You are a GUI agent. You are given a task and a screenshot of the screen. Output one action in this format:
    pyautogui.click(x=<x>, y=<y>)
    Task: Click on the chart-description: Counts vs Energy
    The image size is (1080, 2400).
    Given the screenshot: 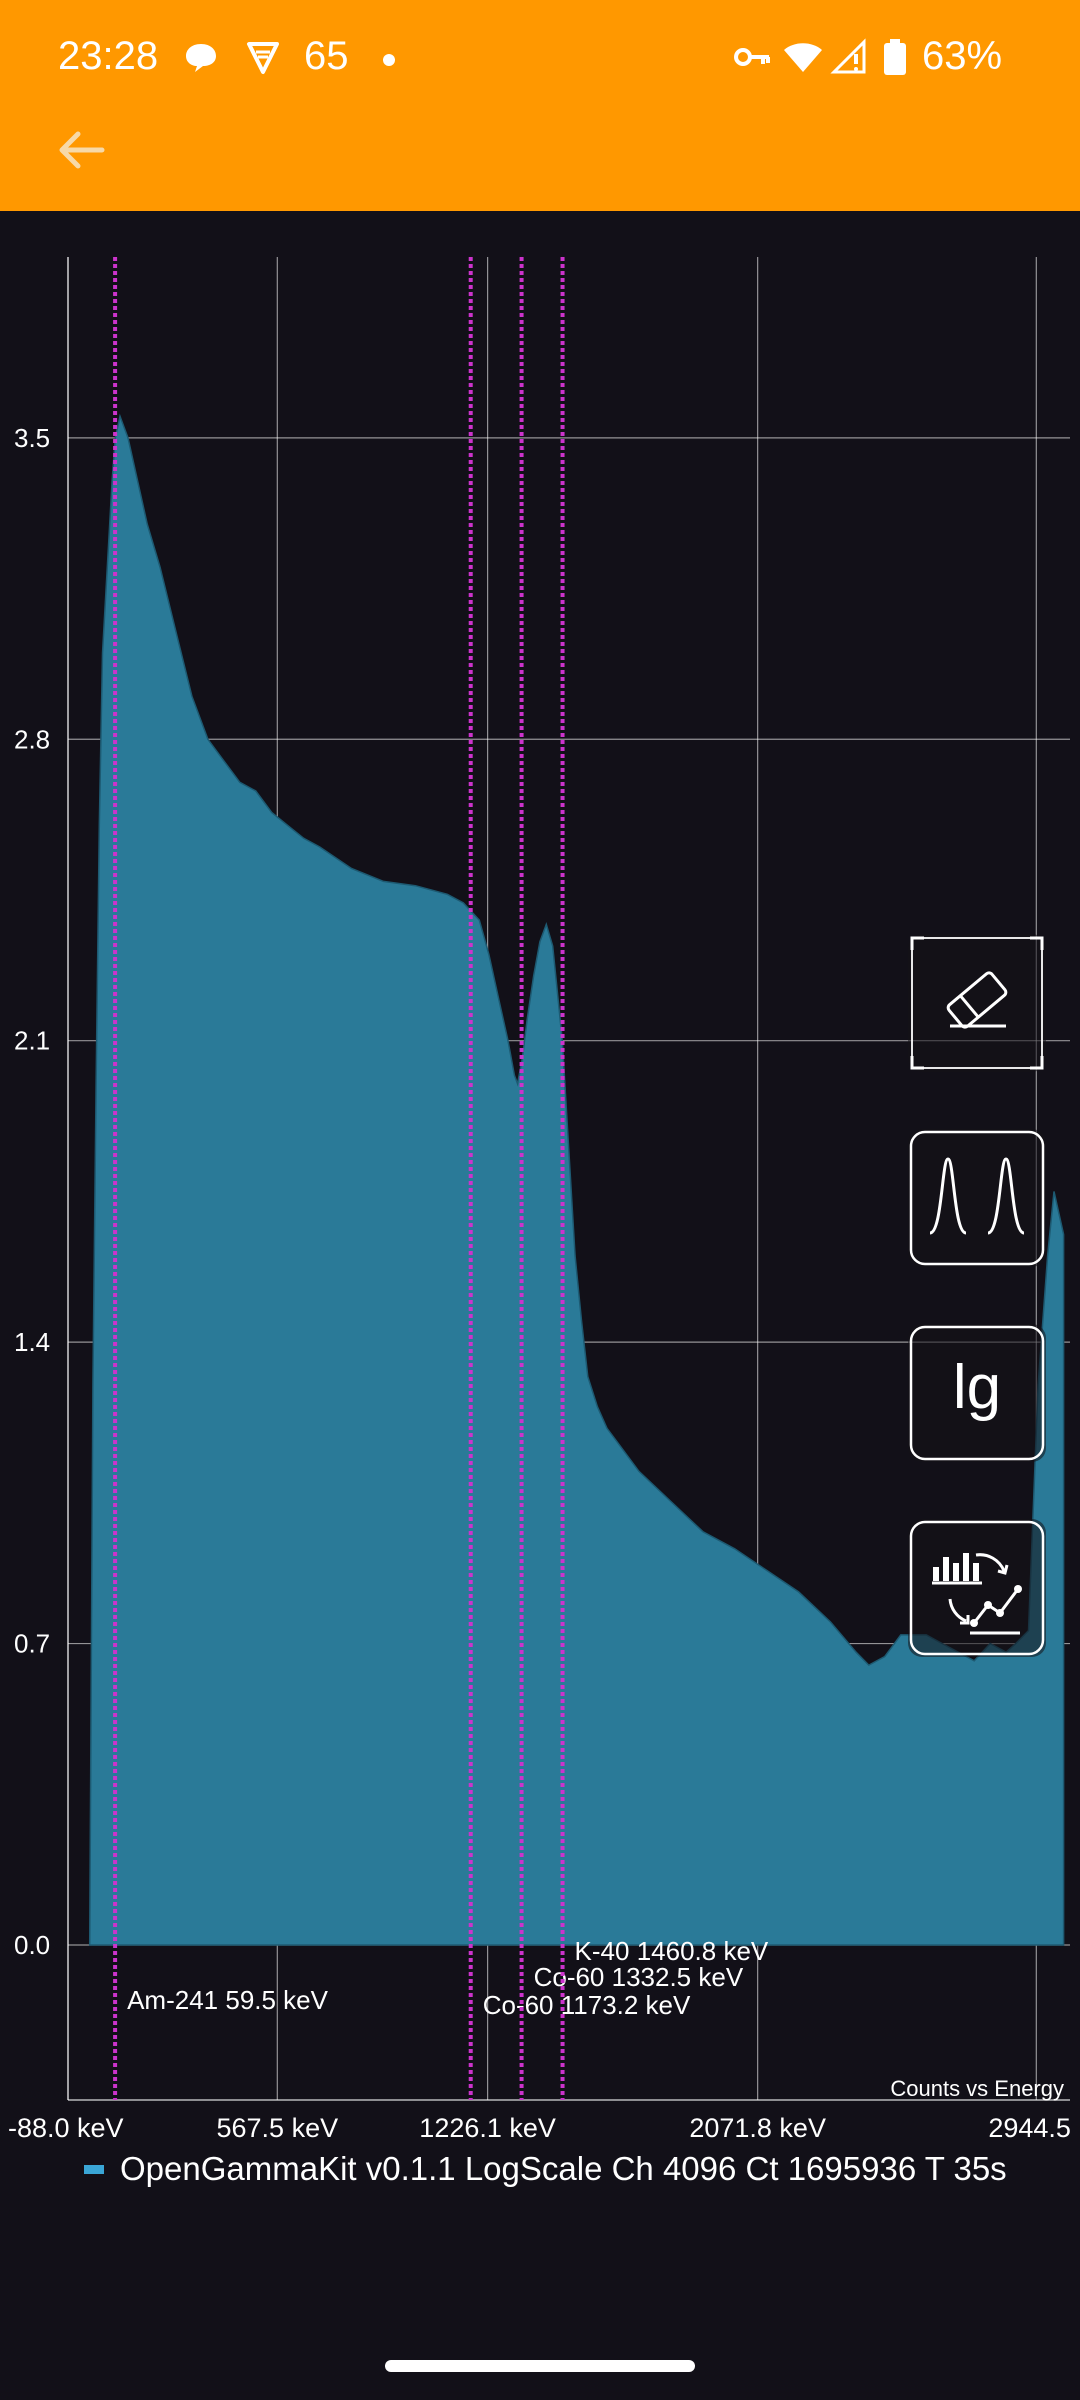 What is the action you would take?
    pyautogui.click(x=977, y=2088)
    